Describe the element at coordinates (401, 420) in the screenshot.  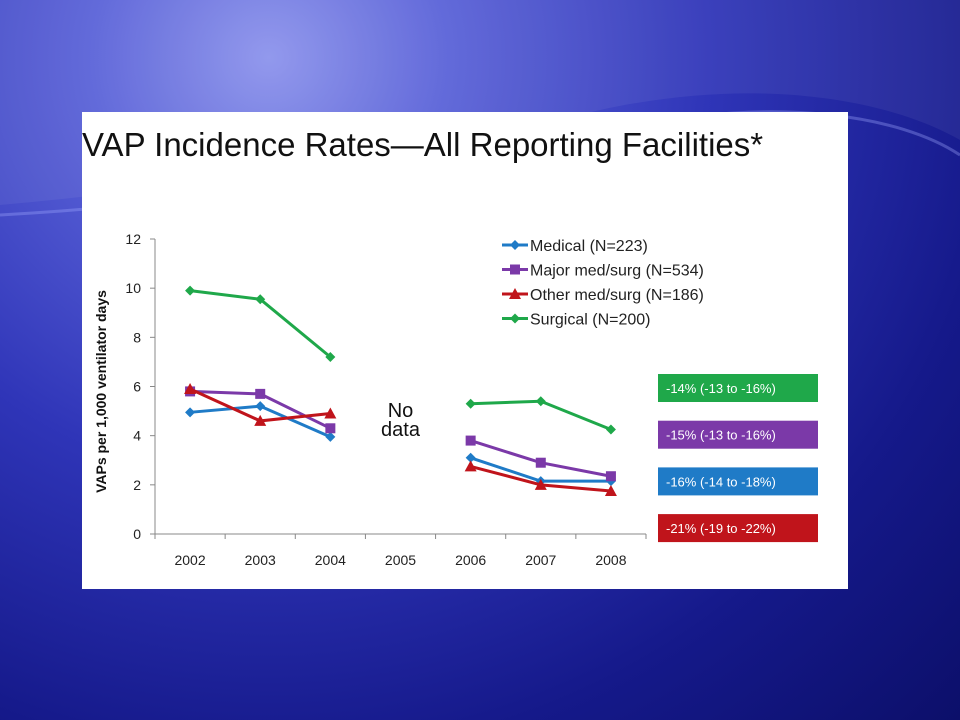
I see `no-data-annotation: No data` at that location.